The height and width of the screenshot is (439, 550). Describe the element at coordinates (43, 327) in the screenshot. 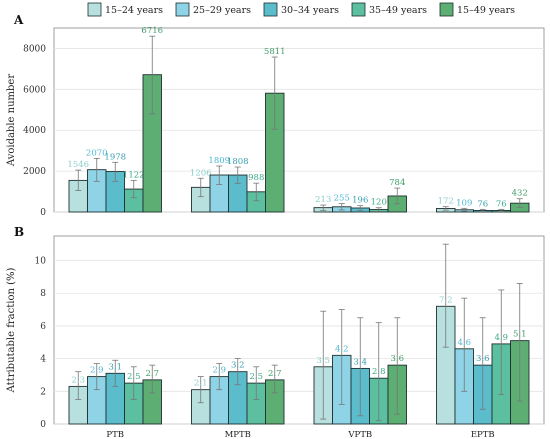

I see `y-tick-label: 6` at that location.